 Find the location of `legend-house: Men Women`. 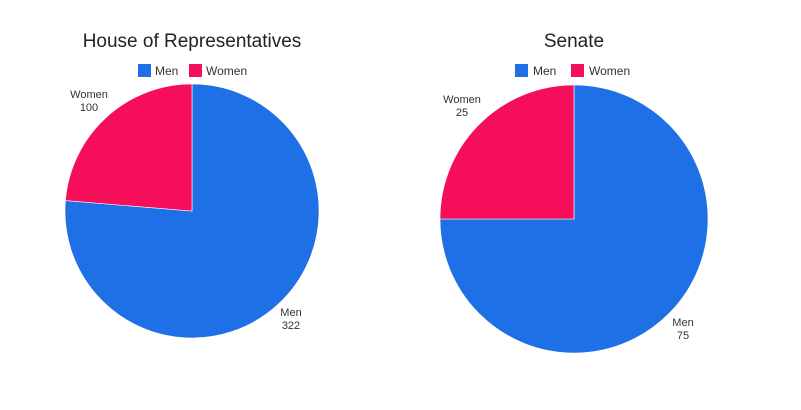

legend-house: Men Women is located at coordinates (192, 71).